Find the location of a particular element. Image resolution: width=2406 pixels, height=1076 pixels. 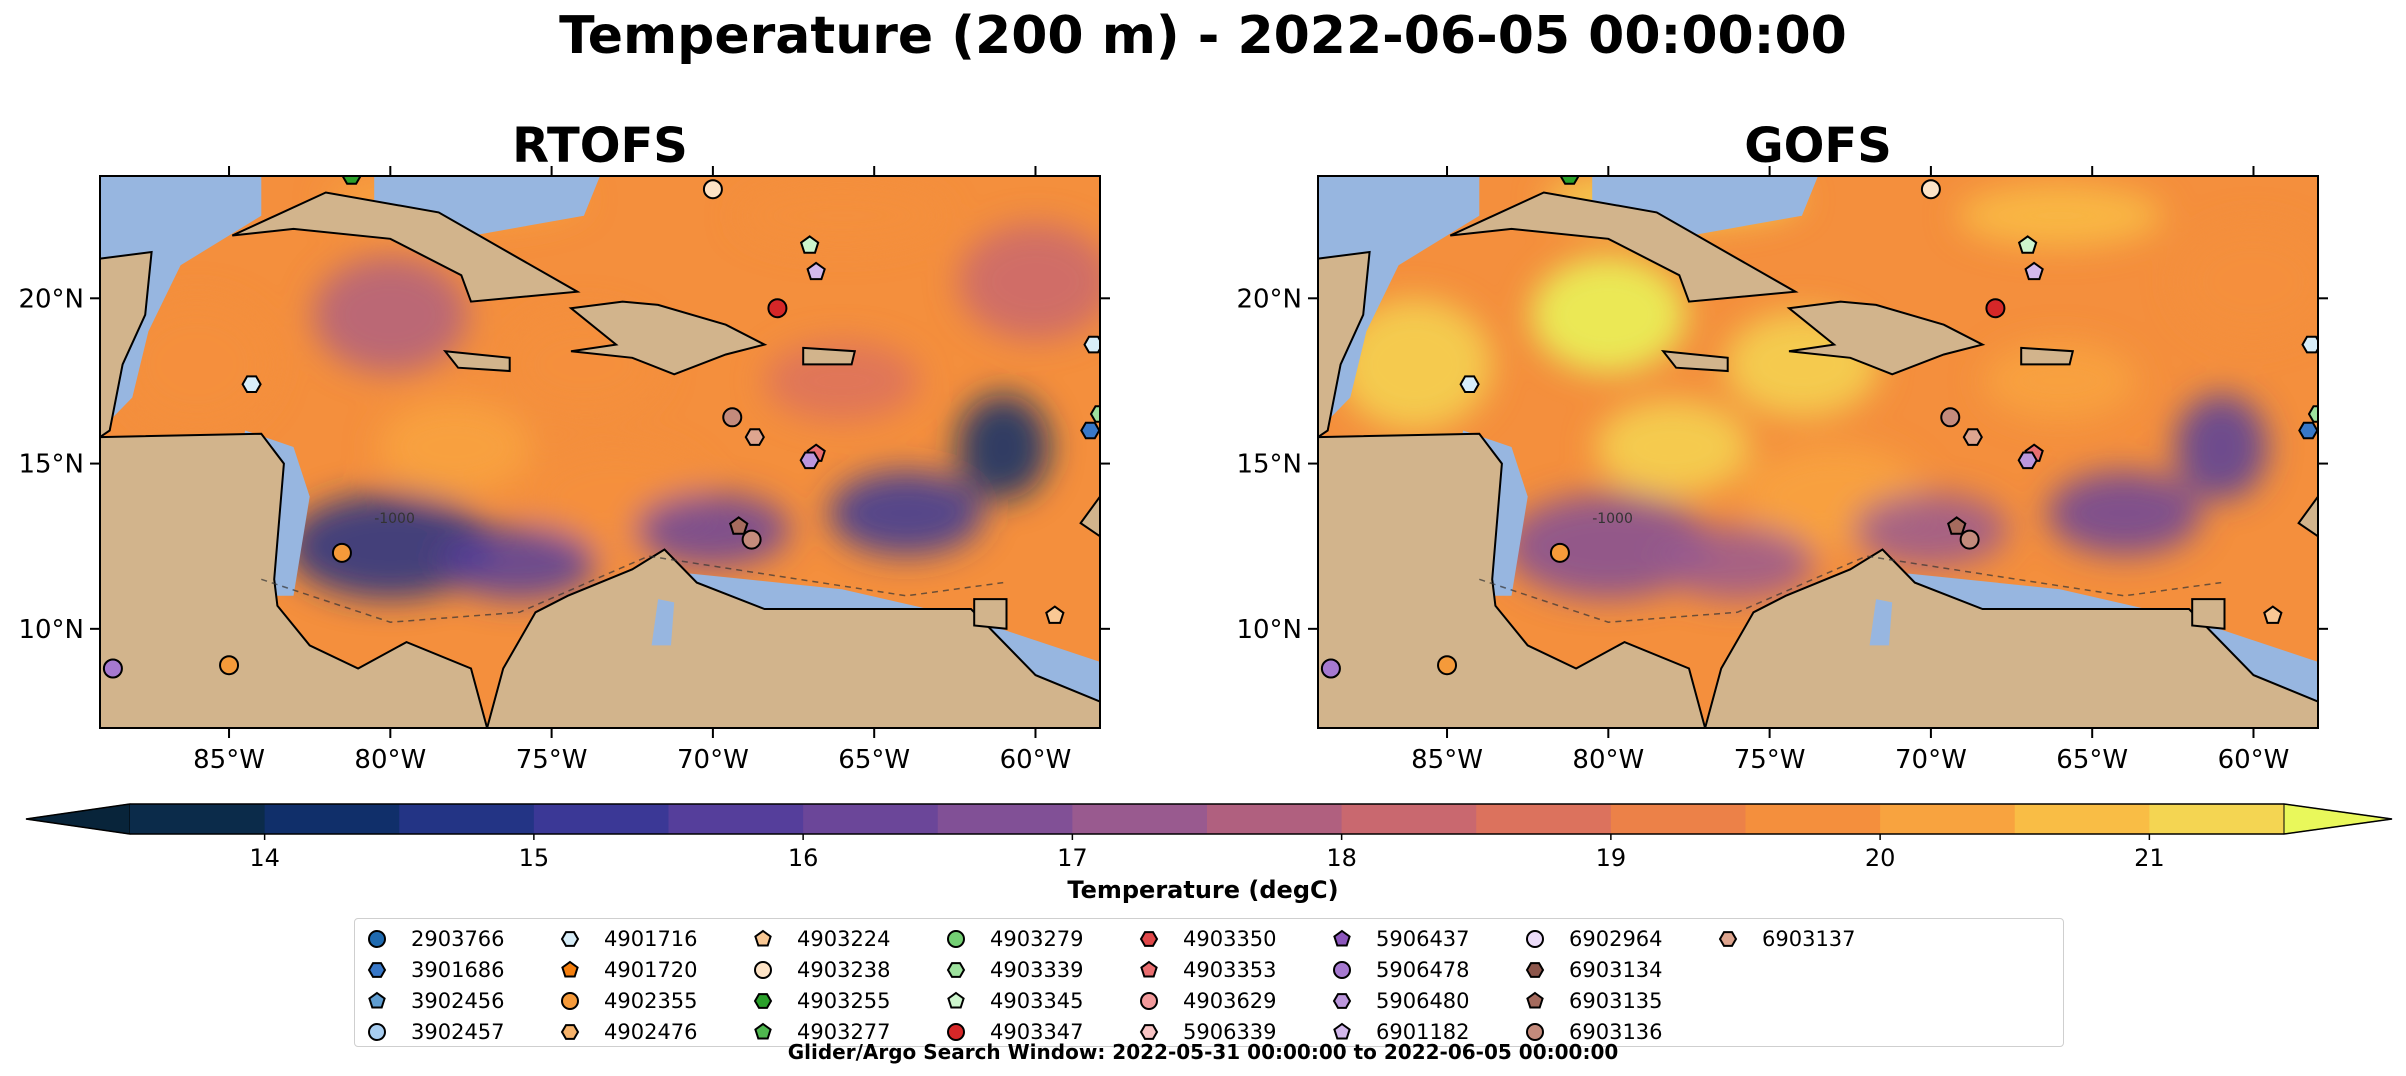

isobath-contour is located at coordinates (632, 589).